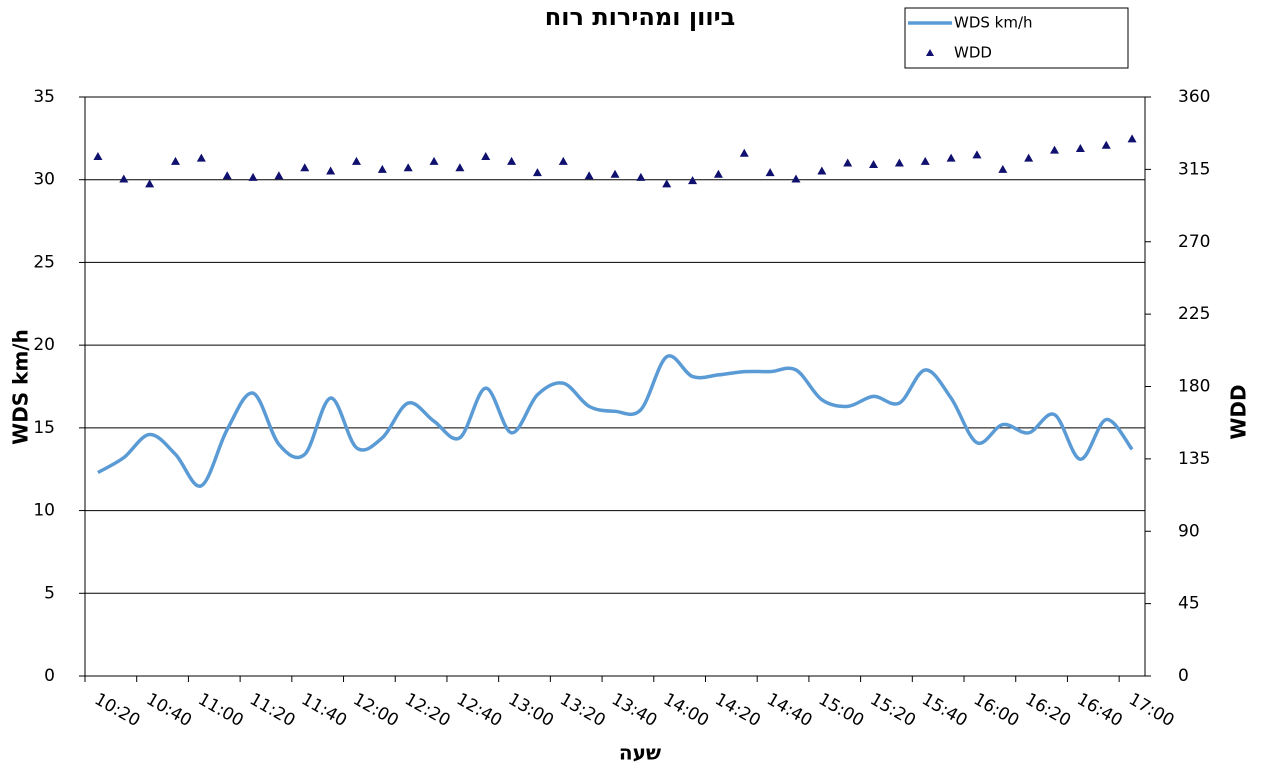 The width and height of the screenshot is (1262, 767). I want to click on y2-tick-label: 180, so click(1194, 387).